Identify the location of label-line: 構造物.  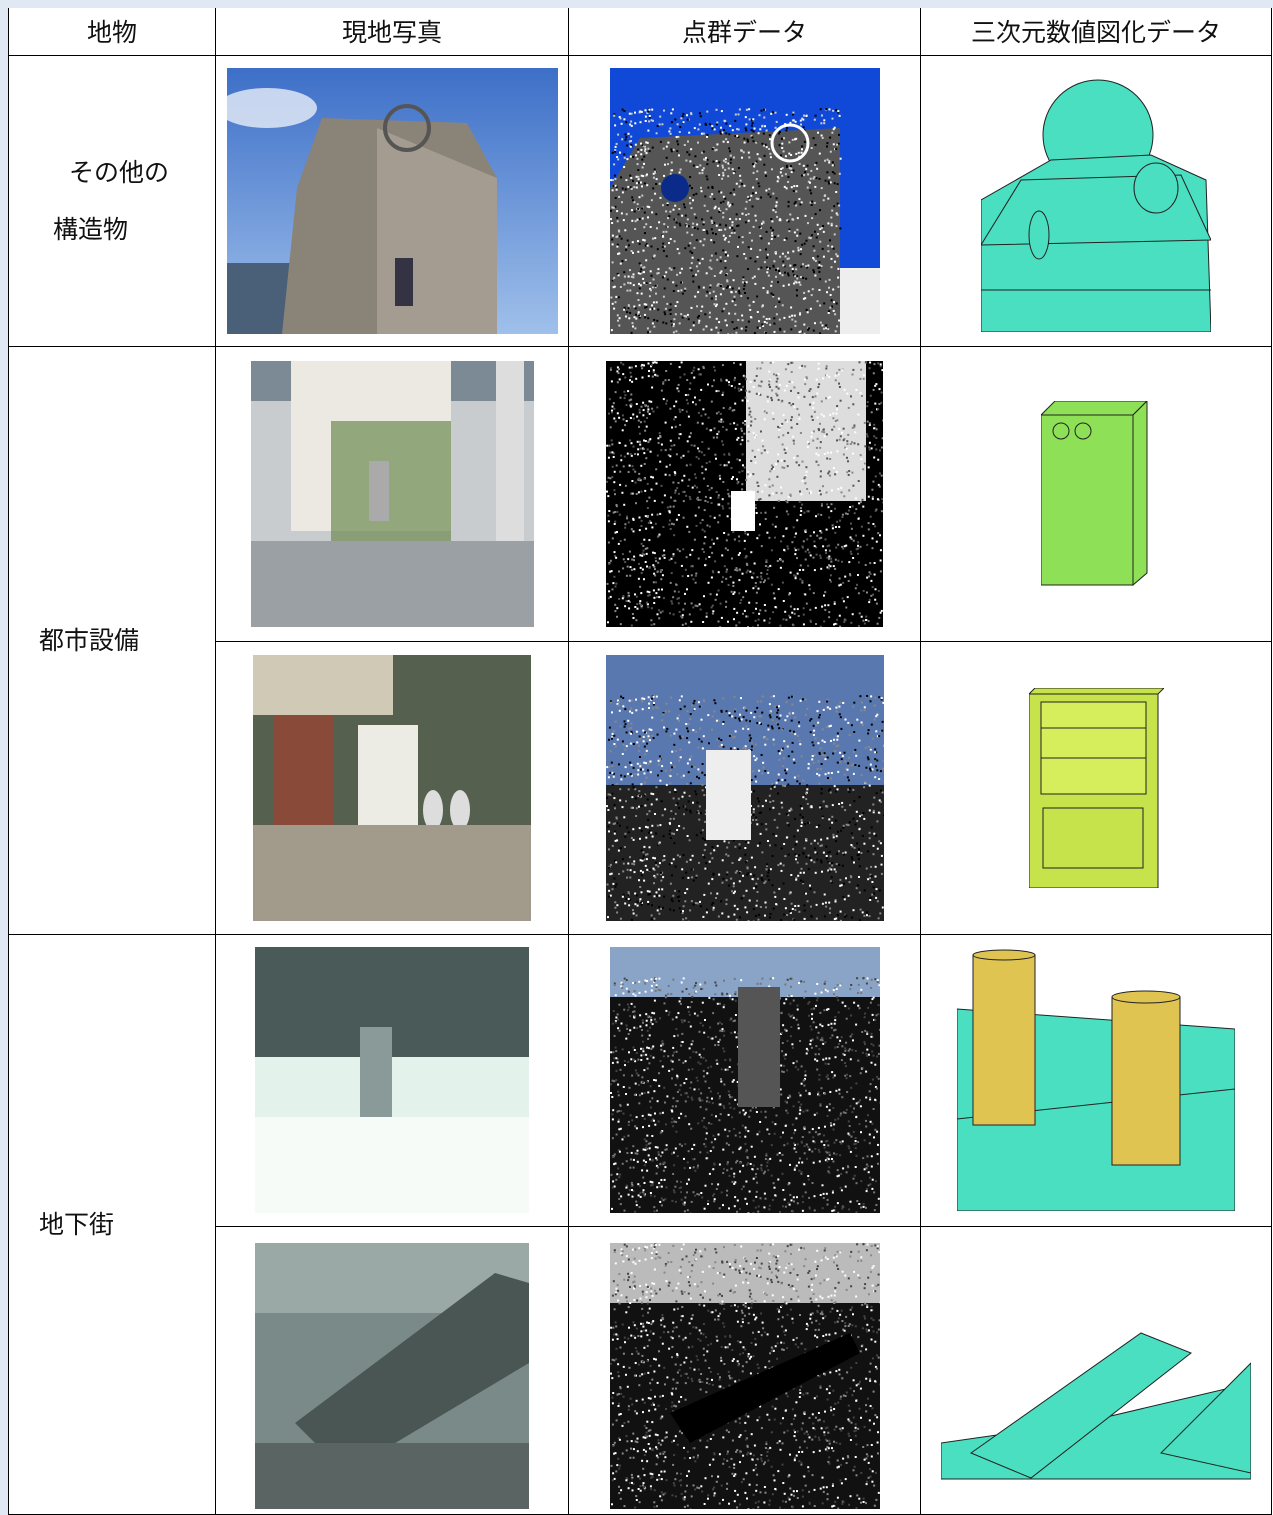
(134, 229).